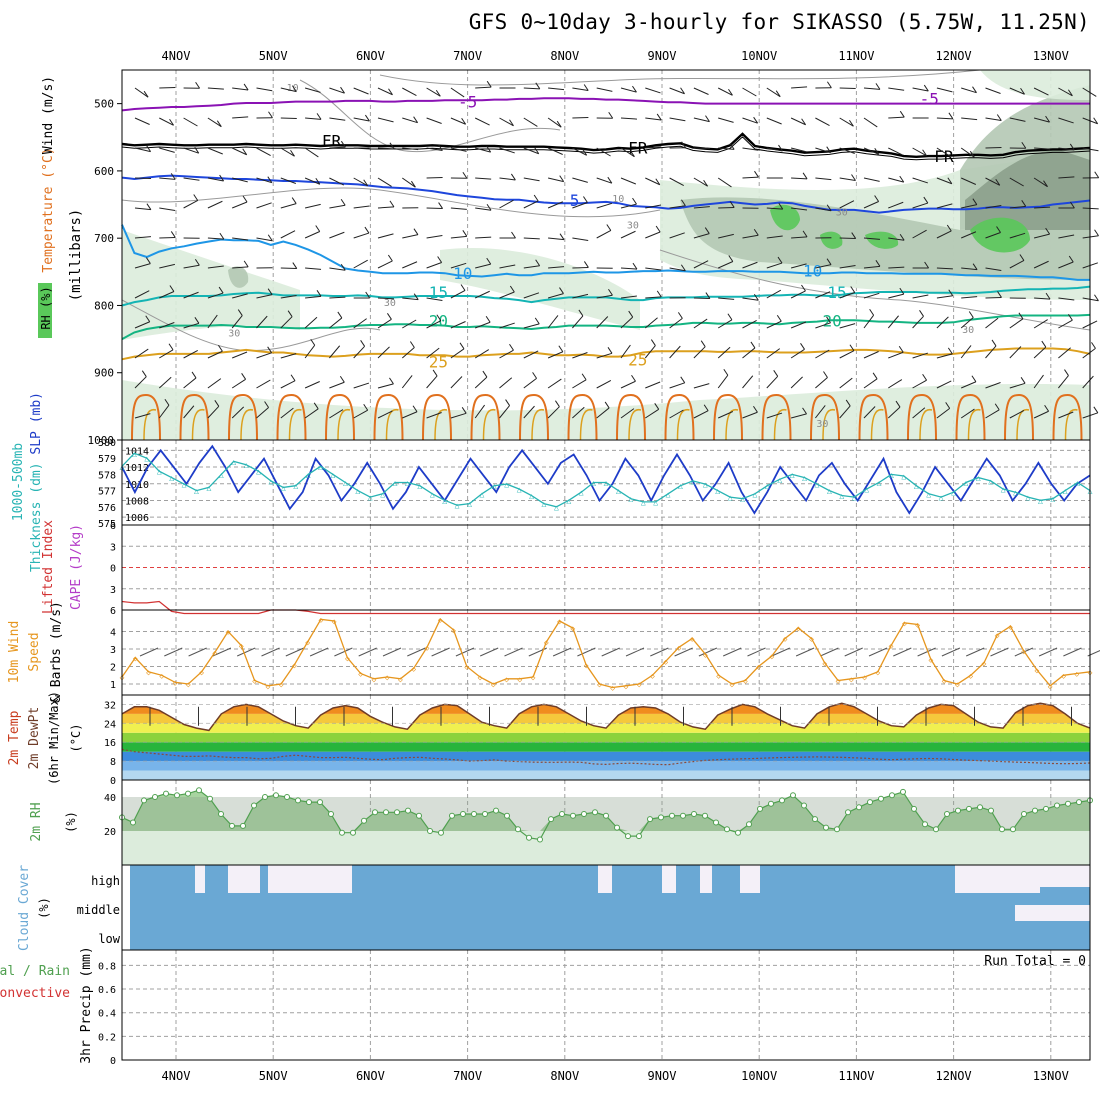  I want to click on isotherm-label: 15, so click(836, 292).